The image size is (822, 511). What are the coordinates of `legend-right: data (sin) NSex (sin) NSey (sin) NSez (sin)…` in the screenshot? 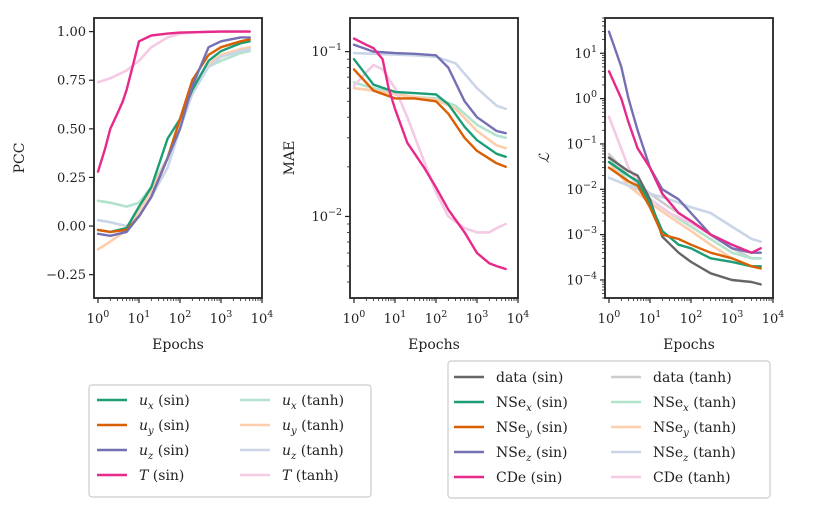 It's located at (609, 429).